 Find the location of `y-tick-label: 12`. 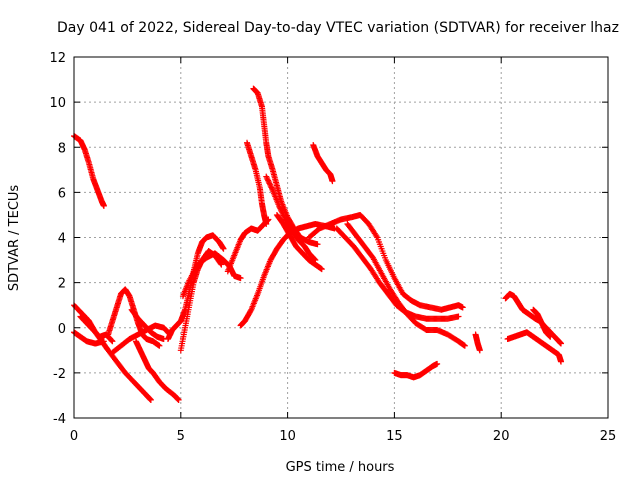

y-tick-label: 12 is located at coordinates (57, 58).